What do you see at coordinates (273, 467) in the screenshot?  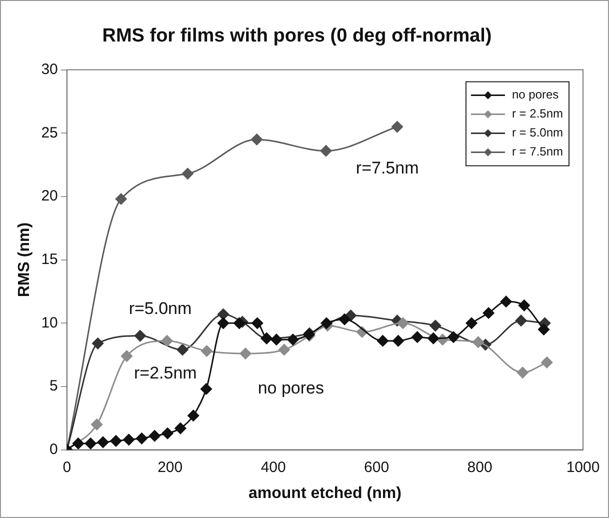 I see `x-tick-label: 400` at bounding box center [273, 467].